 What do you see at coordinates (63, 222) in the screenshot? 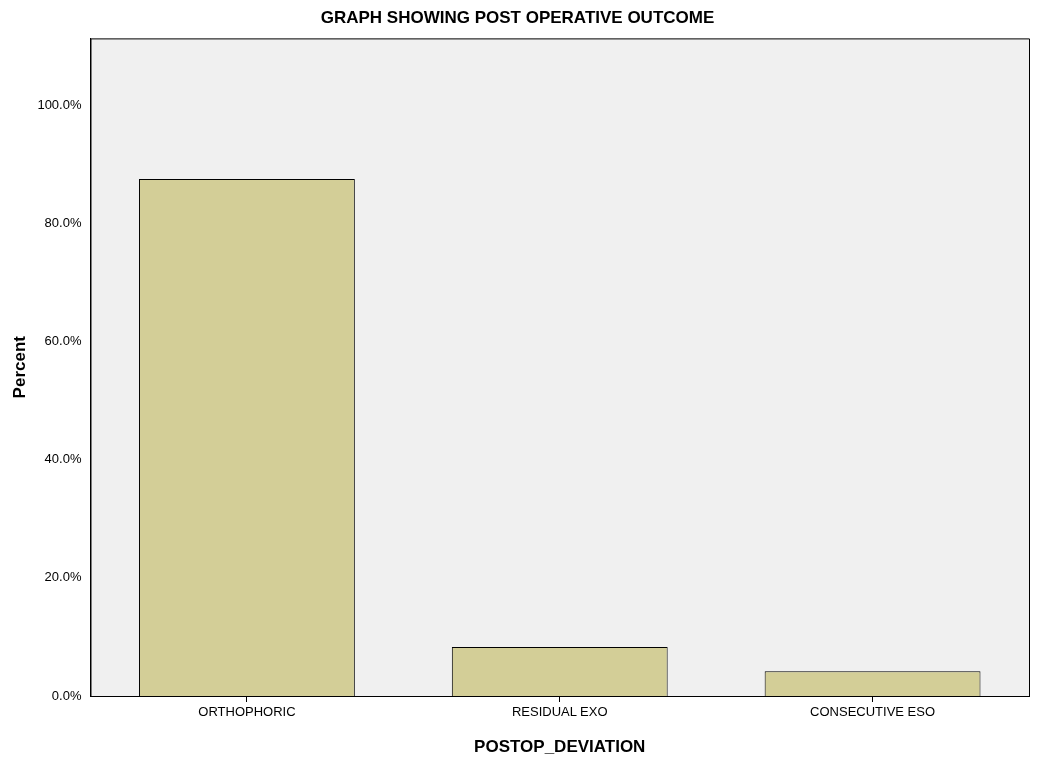
I see `y-tick-label: 80.0%` at bounding box center [63, 222].